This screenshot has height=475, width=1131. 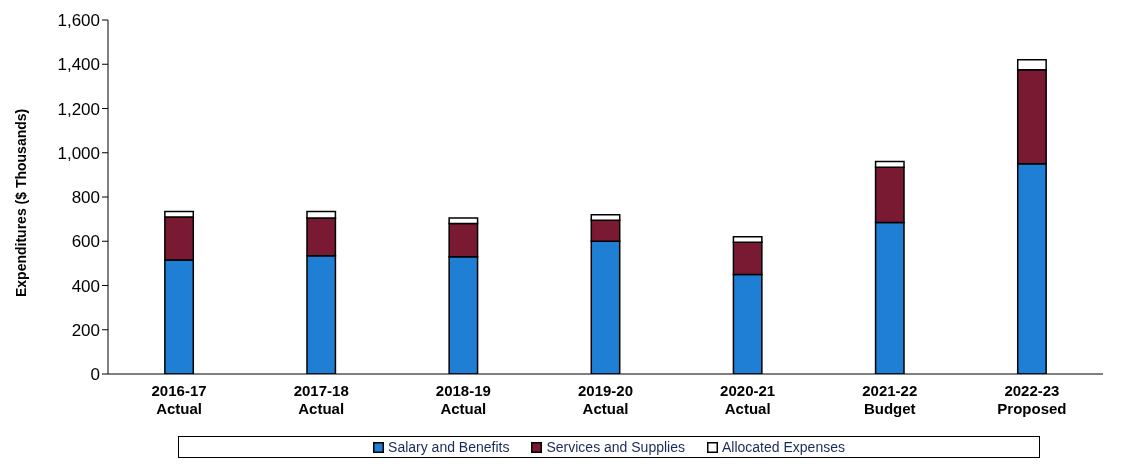 I want to click on y-tick-label: 200, so click(x=85, y=330).